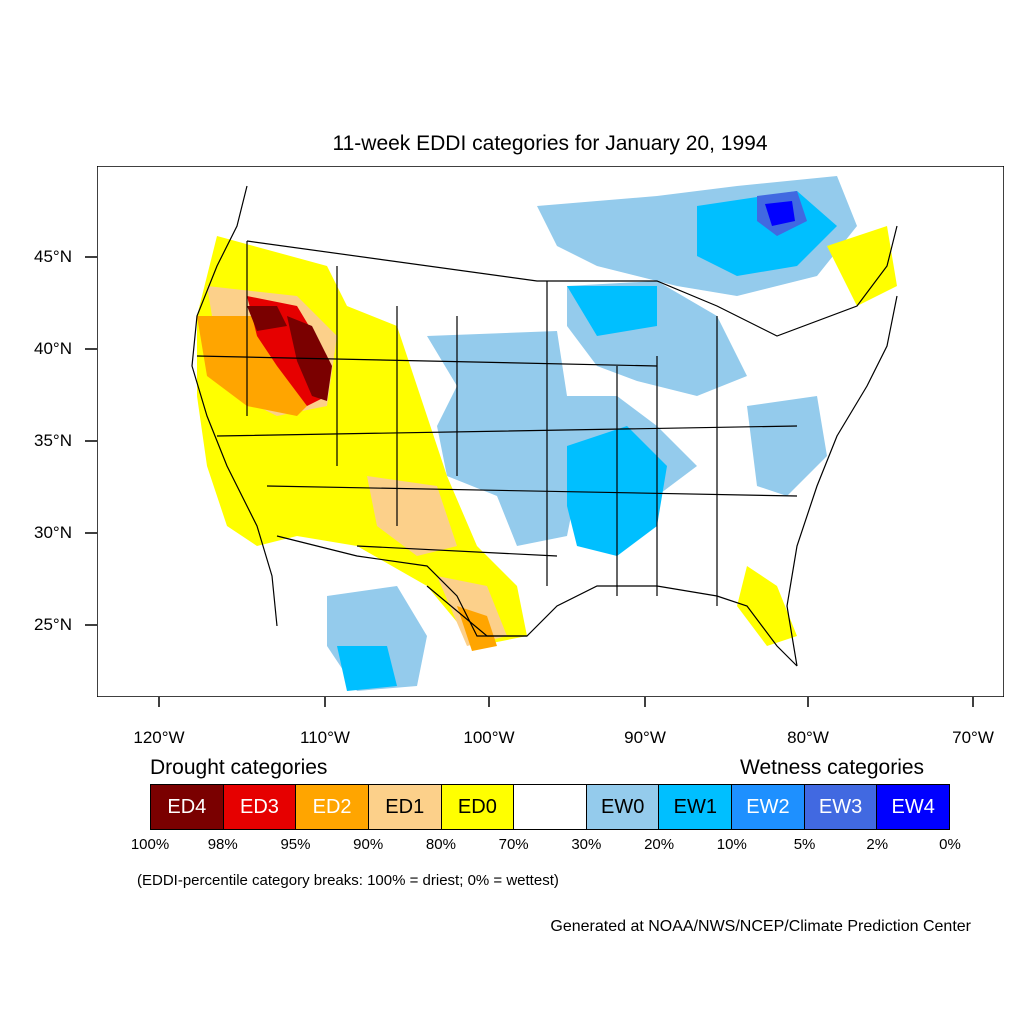 This screenshot has width=1024, height=1024. What do you see at coordinates (950, 844) in the screenshot?
I see `legend-break-label: 0%` at bounding box center [950, 844].